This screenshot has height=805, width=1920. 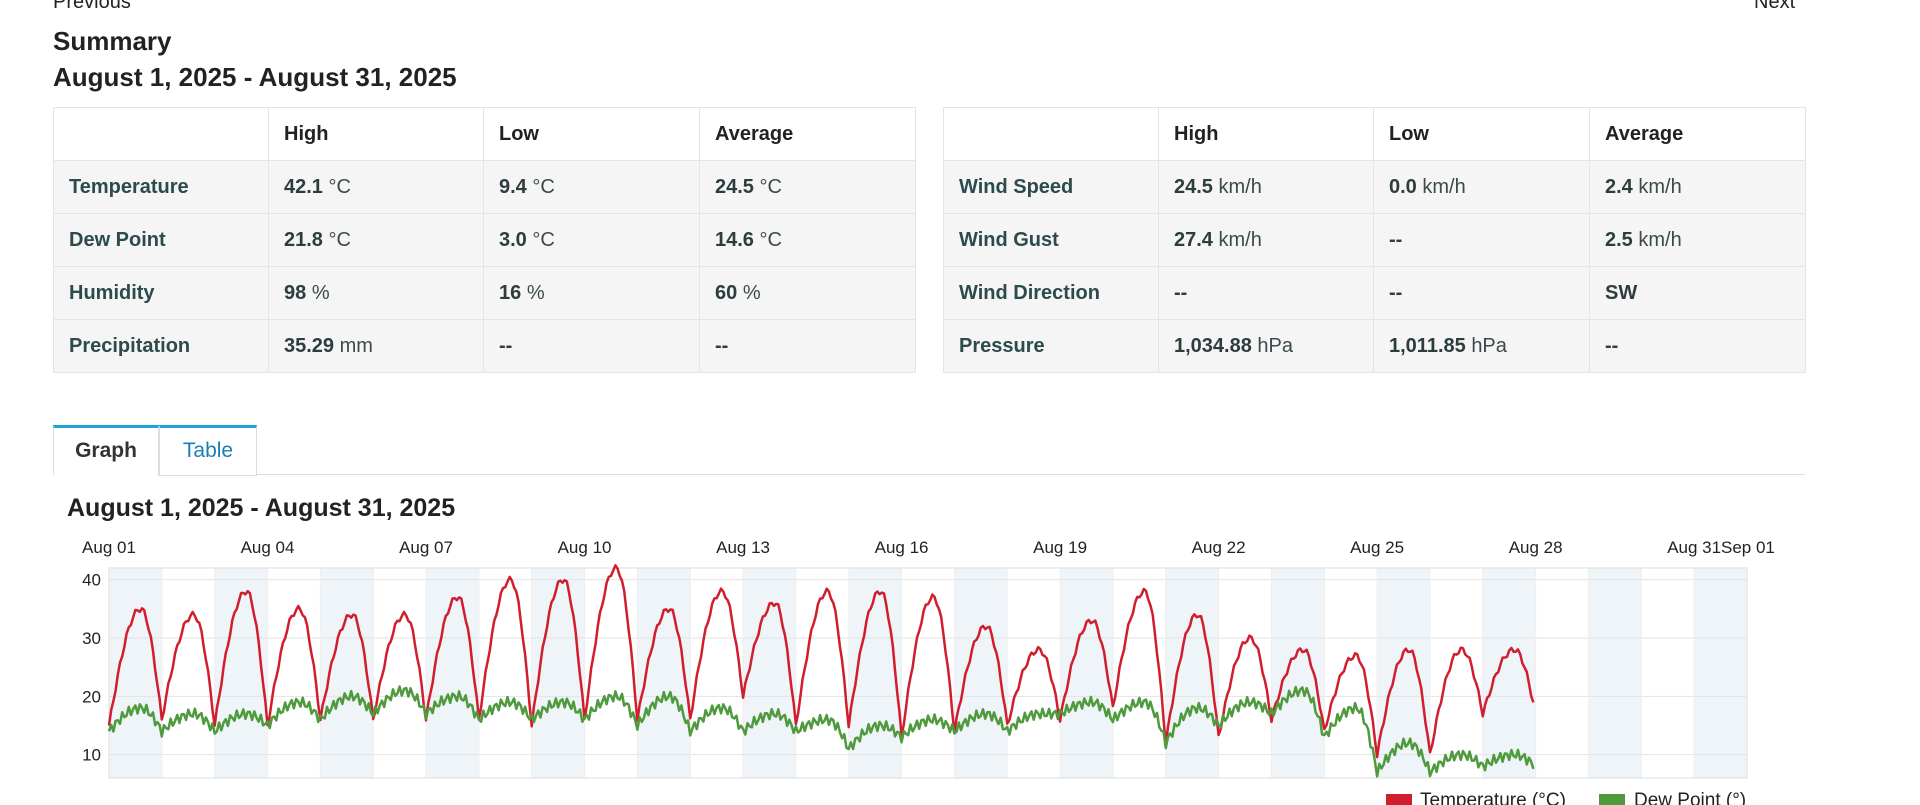 I want to click on table-row: Pressure 1,034.88 hPa 1,011.85 hPa --, so click(x=1374, y=346).